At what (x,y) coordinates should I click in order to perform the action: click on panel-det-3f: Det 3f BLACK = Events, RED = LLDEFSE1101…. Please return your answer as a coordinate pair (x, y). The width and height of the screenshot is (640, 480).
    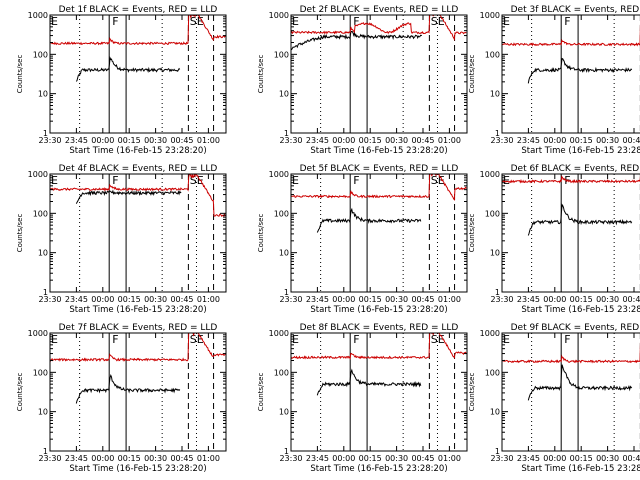
    Looking at the image, I should click on (554, 80).